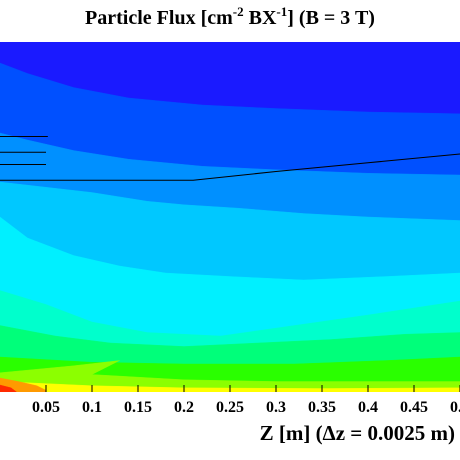 The image size is (460, 460). I want to click on x-tick-label: 0.45, so click(414, 407).